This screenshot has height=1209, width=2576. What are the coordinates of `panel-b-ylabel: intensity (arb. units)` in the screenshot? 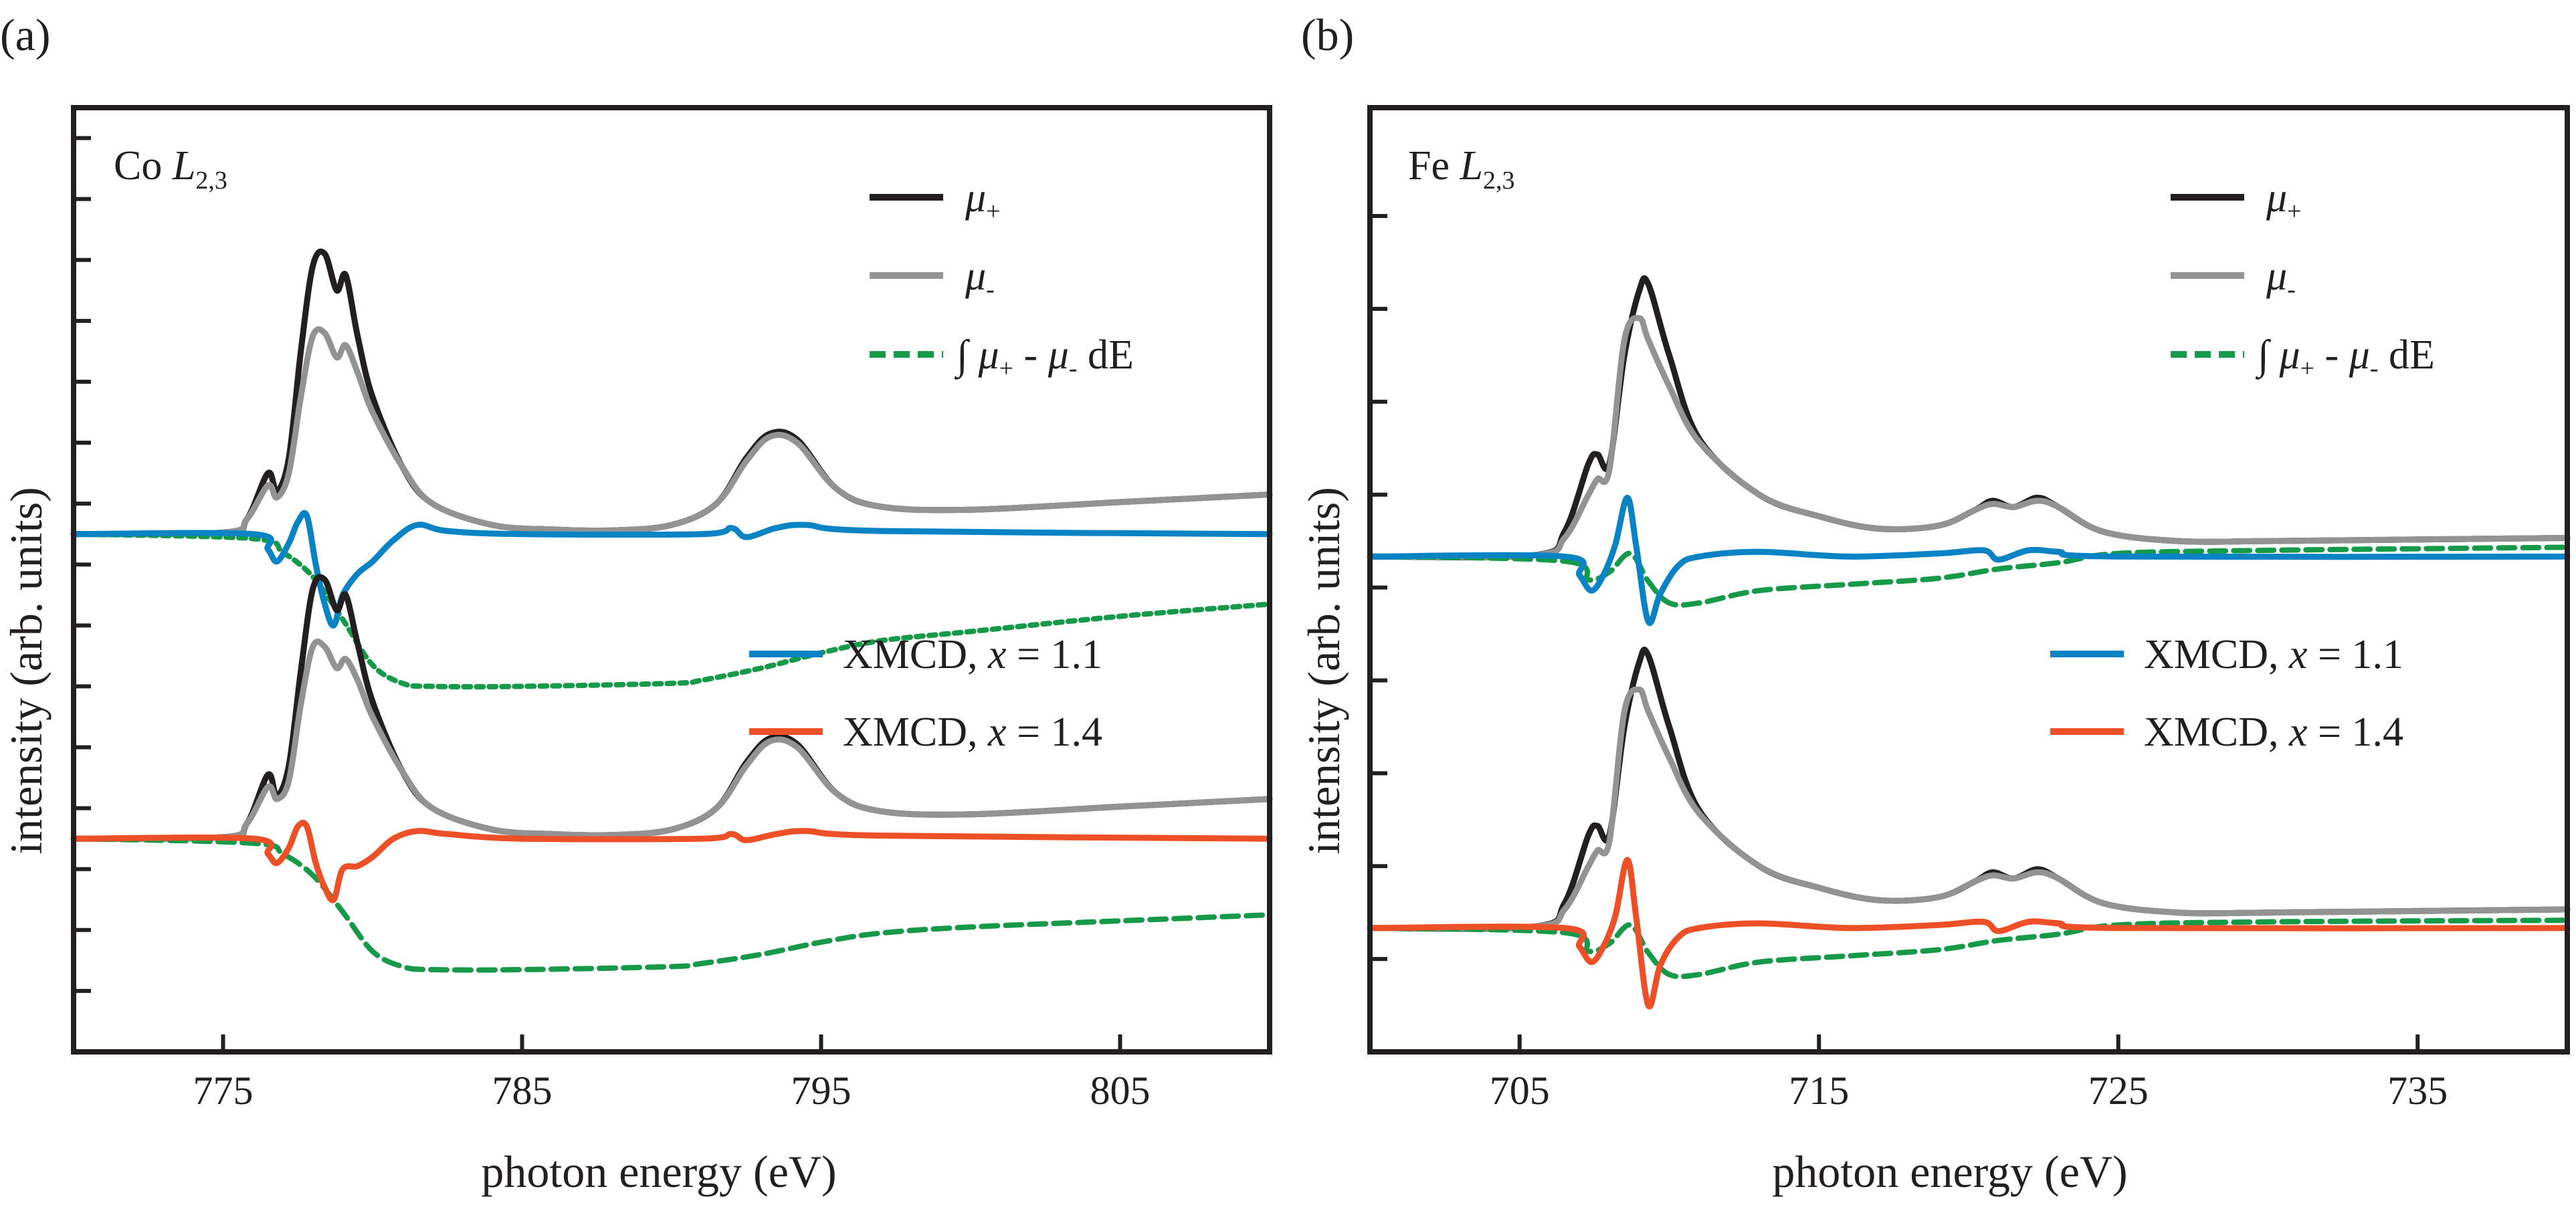 It's located at (1323, 671).